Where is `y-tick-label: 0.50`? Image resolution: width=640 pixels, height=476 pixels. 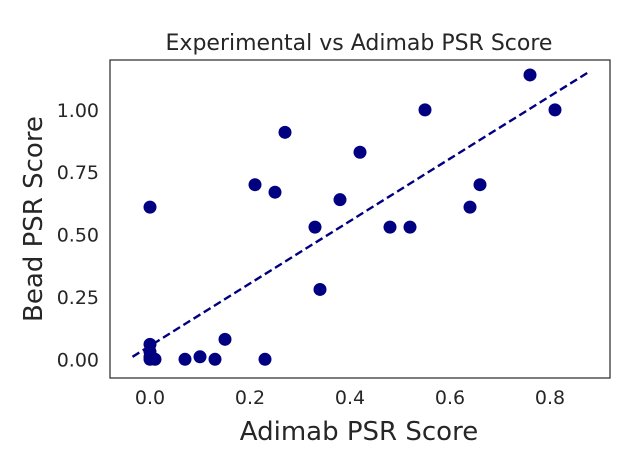
y-tick-label: 0.50 is located at coordinates (78, 236).